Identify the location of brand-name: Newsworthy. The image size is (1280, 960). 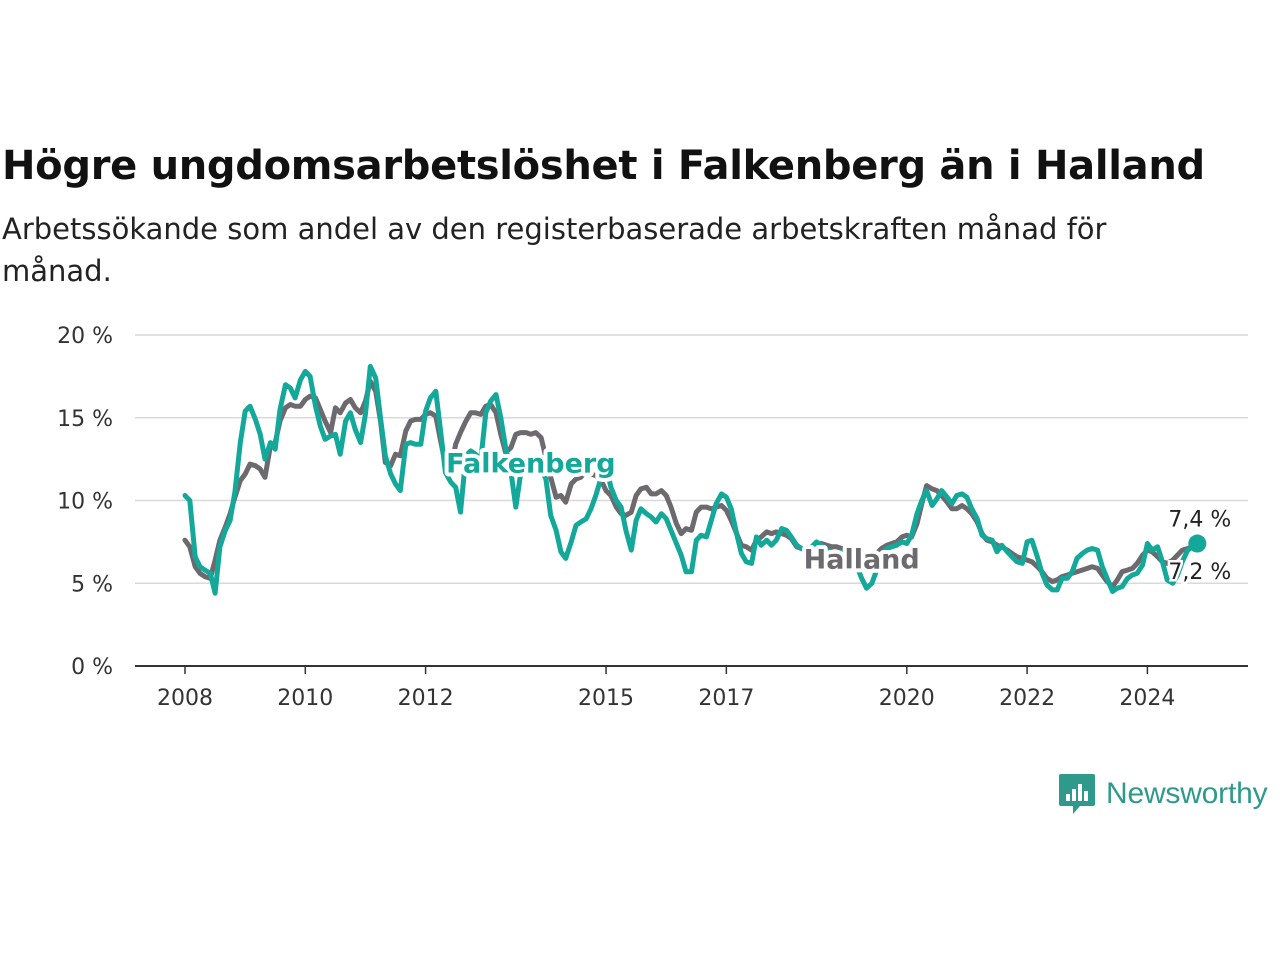
(1187, 793).